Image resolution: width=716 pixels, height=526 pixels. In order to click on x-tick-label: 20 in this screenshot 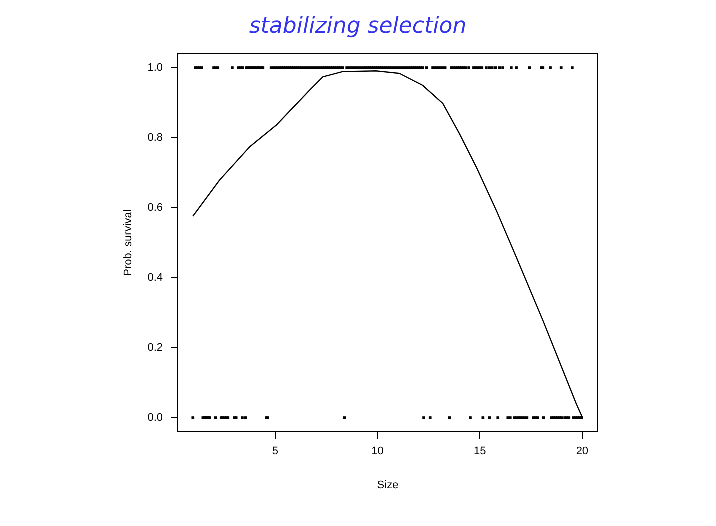, I will do `click(582, 452)`.